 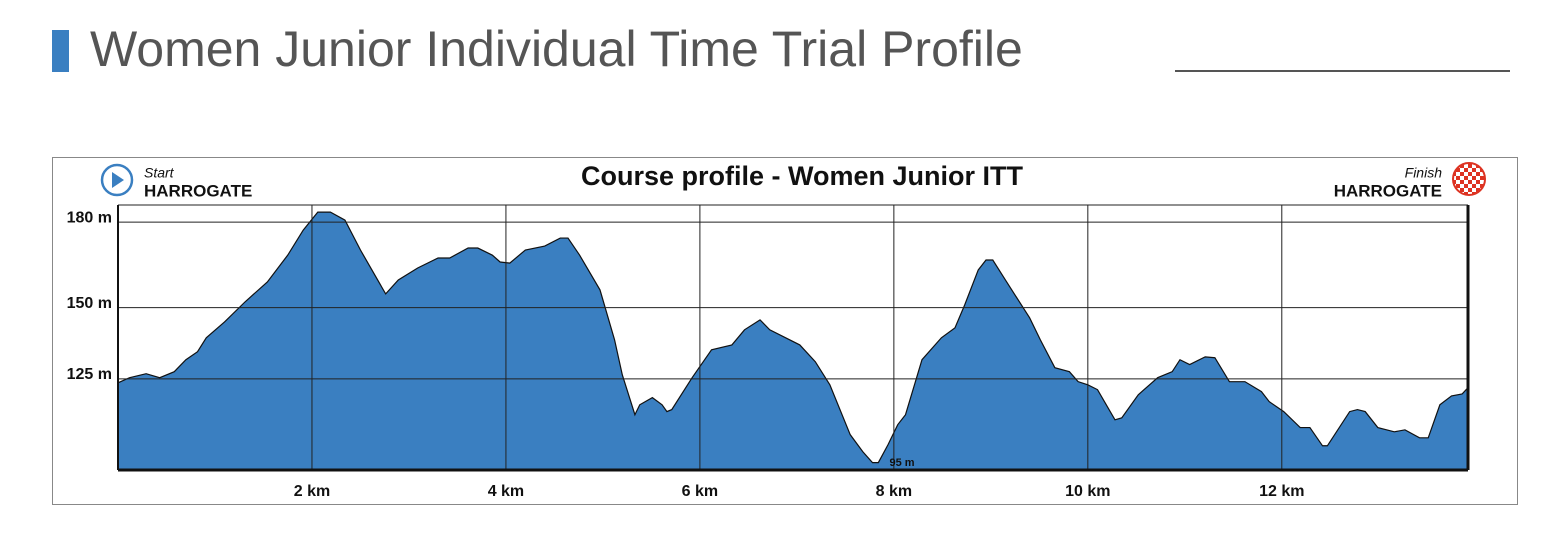 What do you see at coordinates (118, 180) in the screenshot?
I see `start-icon` at bounding box center [118, 180].